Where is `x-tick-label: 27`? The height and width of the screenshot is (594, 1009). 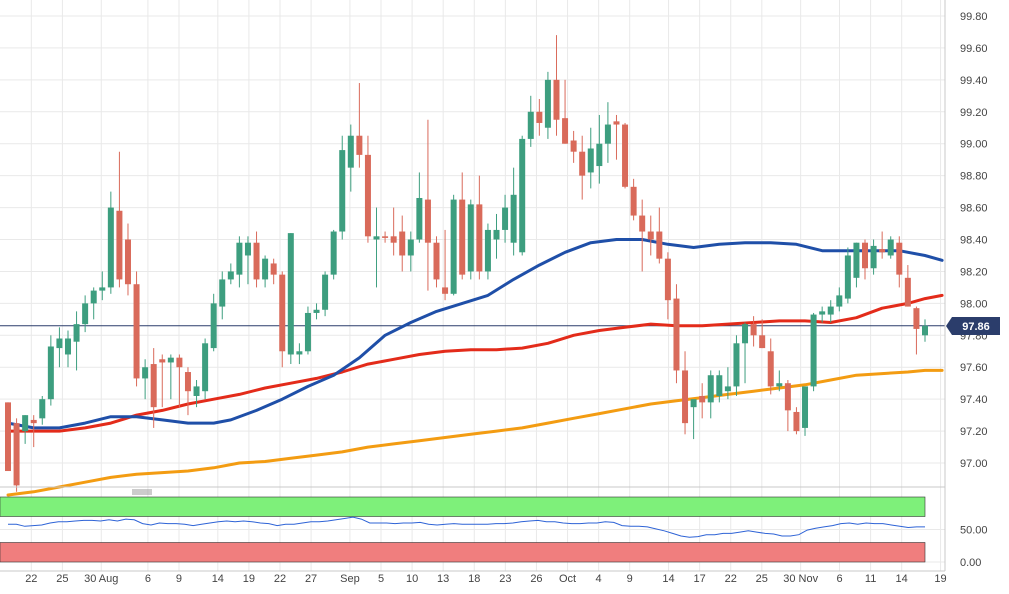 x-tick-label: 27 is located at coordinates (311, 579).